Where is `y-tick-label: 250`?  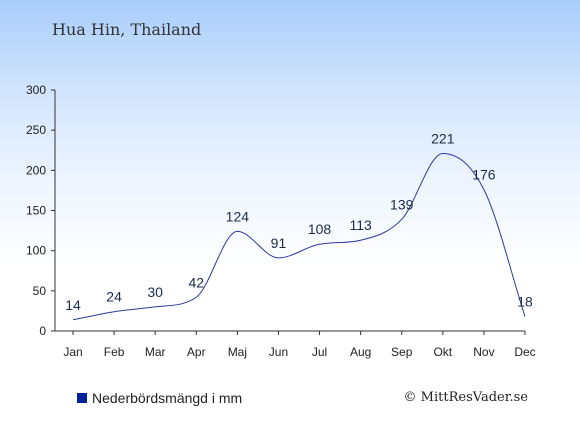 y-tick-label: 250 is located at coordinates (36, 130).